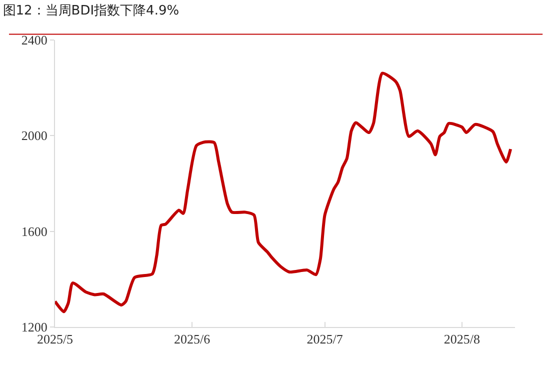  I want to click on y-tick-label: 2000, so click(34, 136).